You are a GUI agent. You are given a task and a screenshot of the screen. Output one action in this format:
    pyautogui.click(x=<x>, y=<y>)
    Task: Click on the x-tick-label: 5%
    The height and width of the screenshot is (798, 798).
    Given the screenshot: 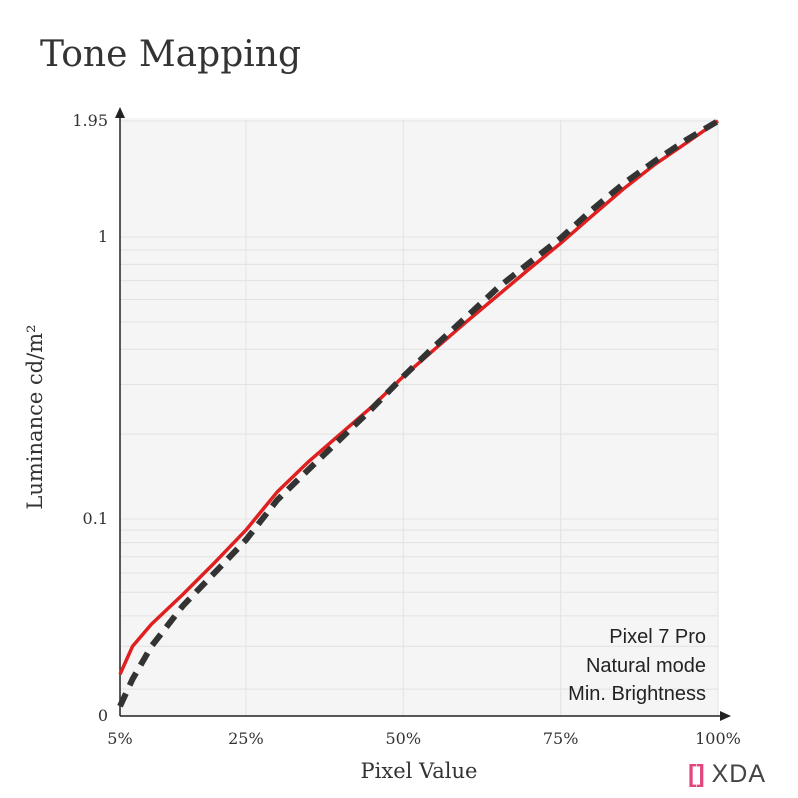 What is the action you would take?
    pyautogui.click(x=119, y=738)
    